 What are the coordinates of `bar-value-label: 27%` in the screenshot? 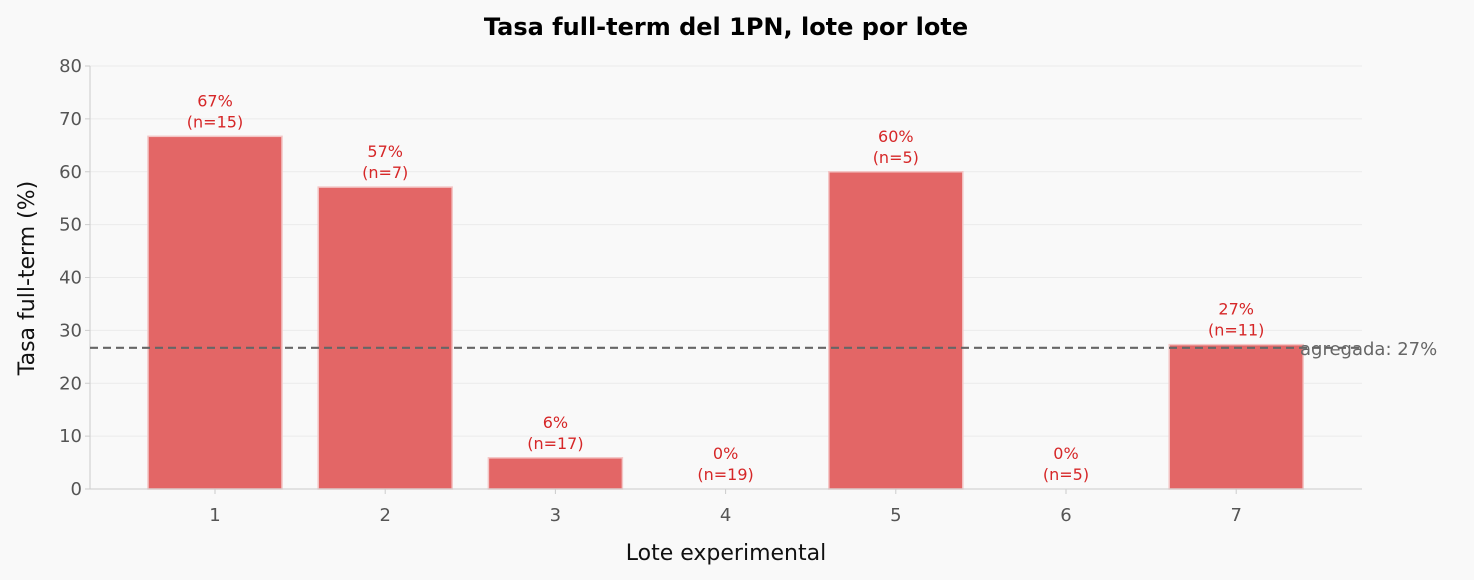 It's located at (1236, 309).